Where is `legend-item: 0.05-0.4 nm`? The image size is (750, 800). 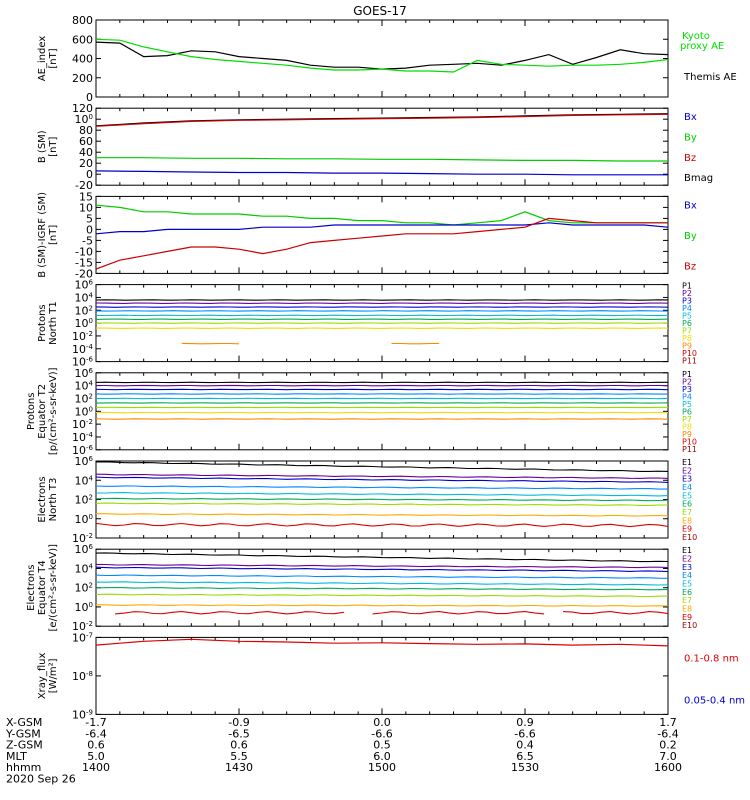 legend-item: 0.05-0.4 nm is located at coordinates (714, 700).